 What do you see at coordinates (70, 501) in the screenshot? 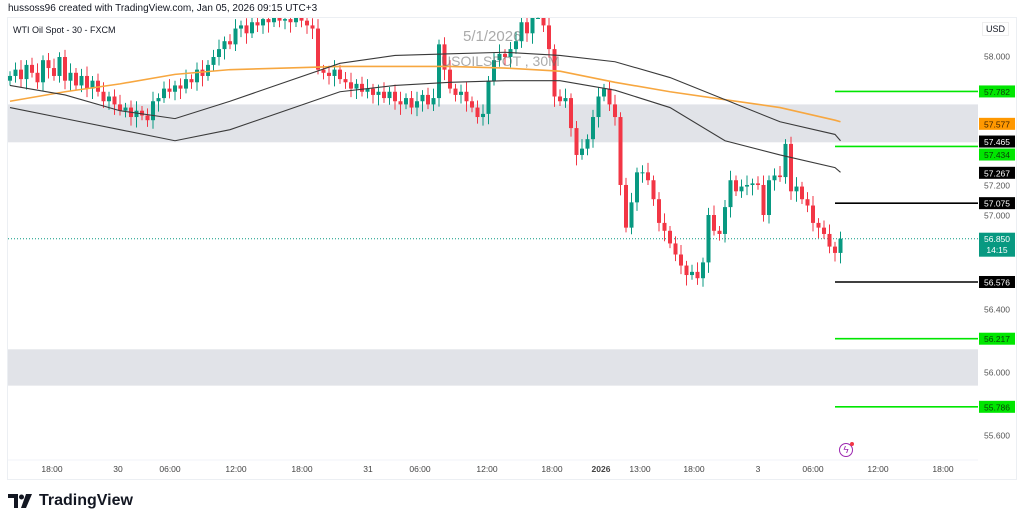
I see `tradingview-logo: TradingView` at bounding box center [70, 501].